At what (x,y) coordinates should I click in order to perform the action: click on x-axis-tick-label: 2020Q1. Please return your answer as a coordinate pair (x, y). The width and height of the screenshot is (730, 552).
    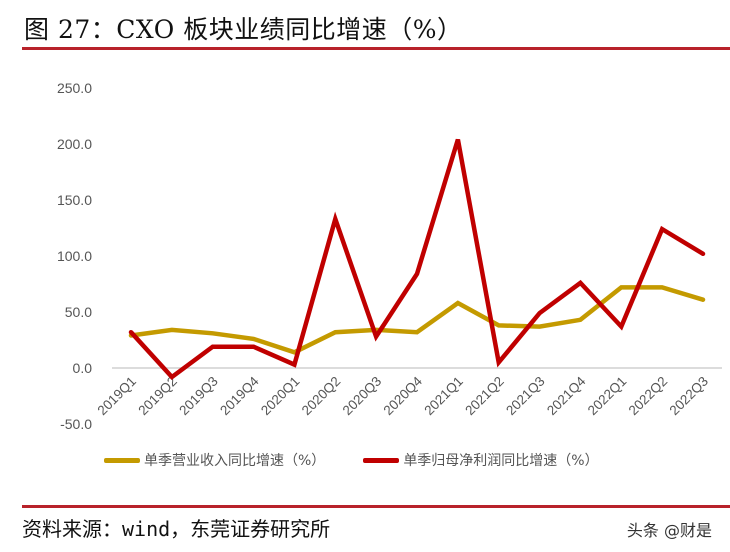
    Looking at the image, I should click on (280, 396).